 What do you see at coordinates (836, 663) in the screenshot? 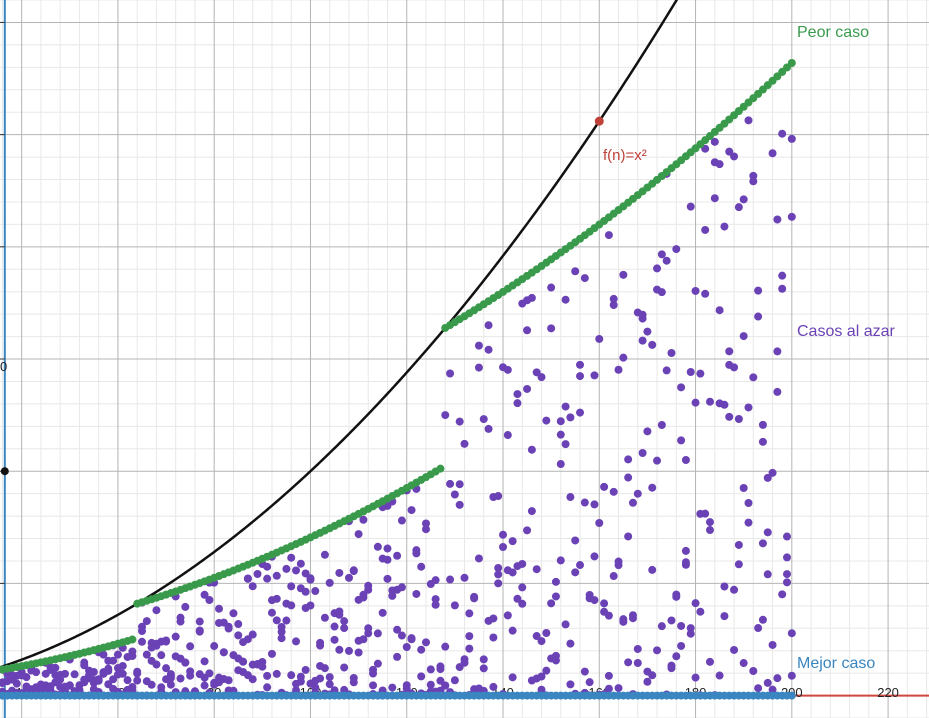
I see `best-case-label: Mejor caso` at bounding box center [836, 663].